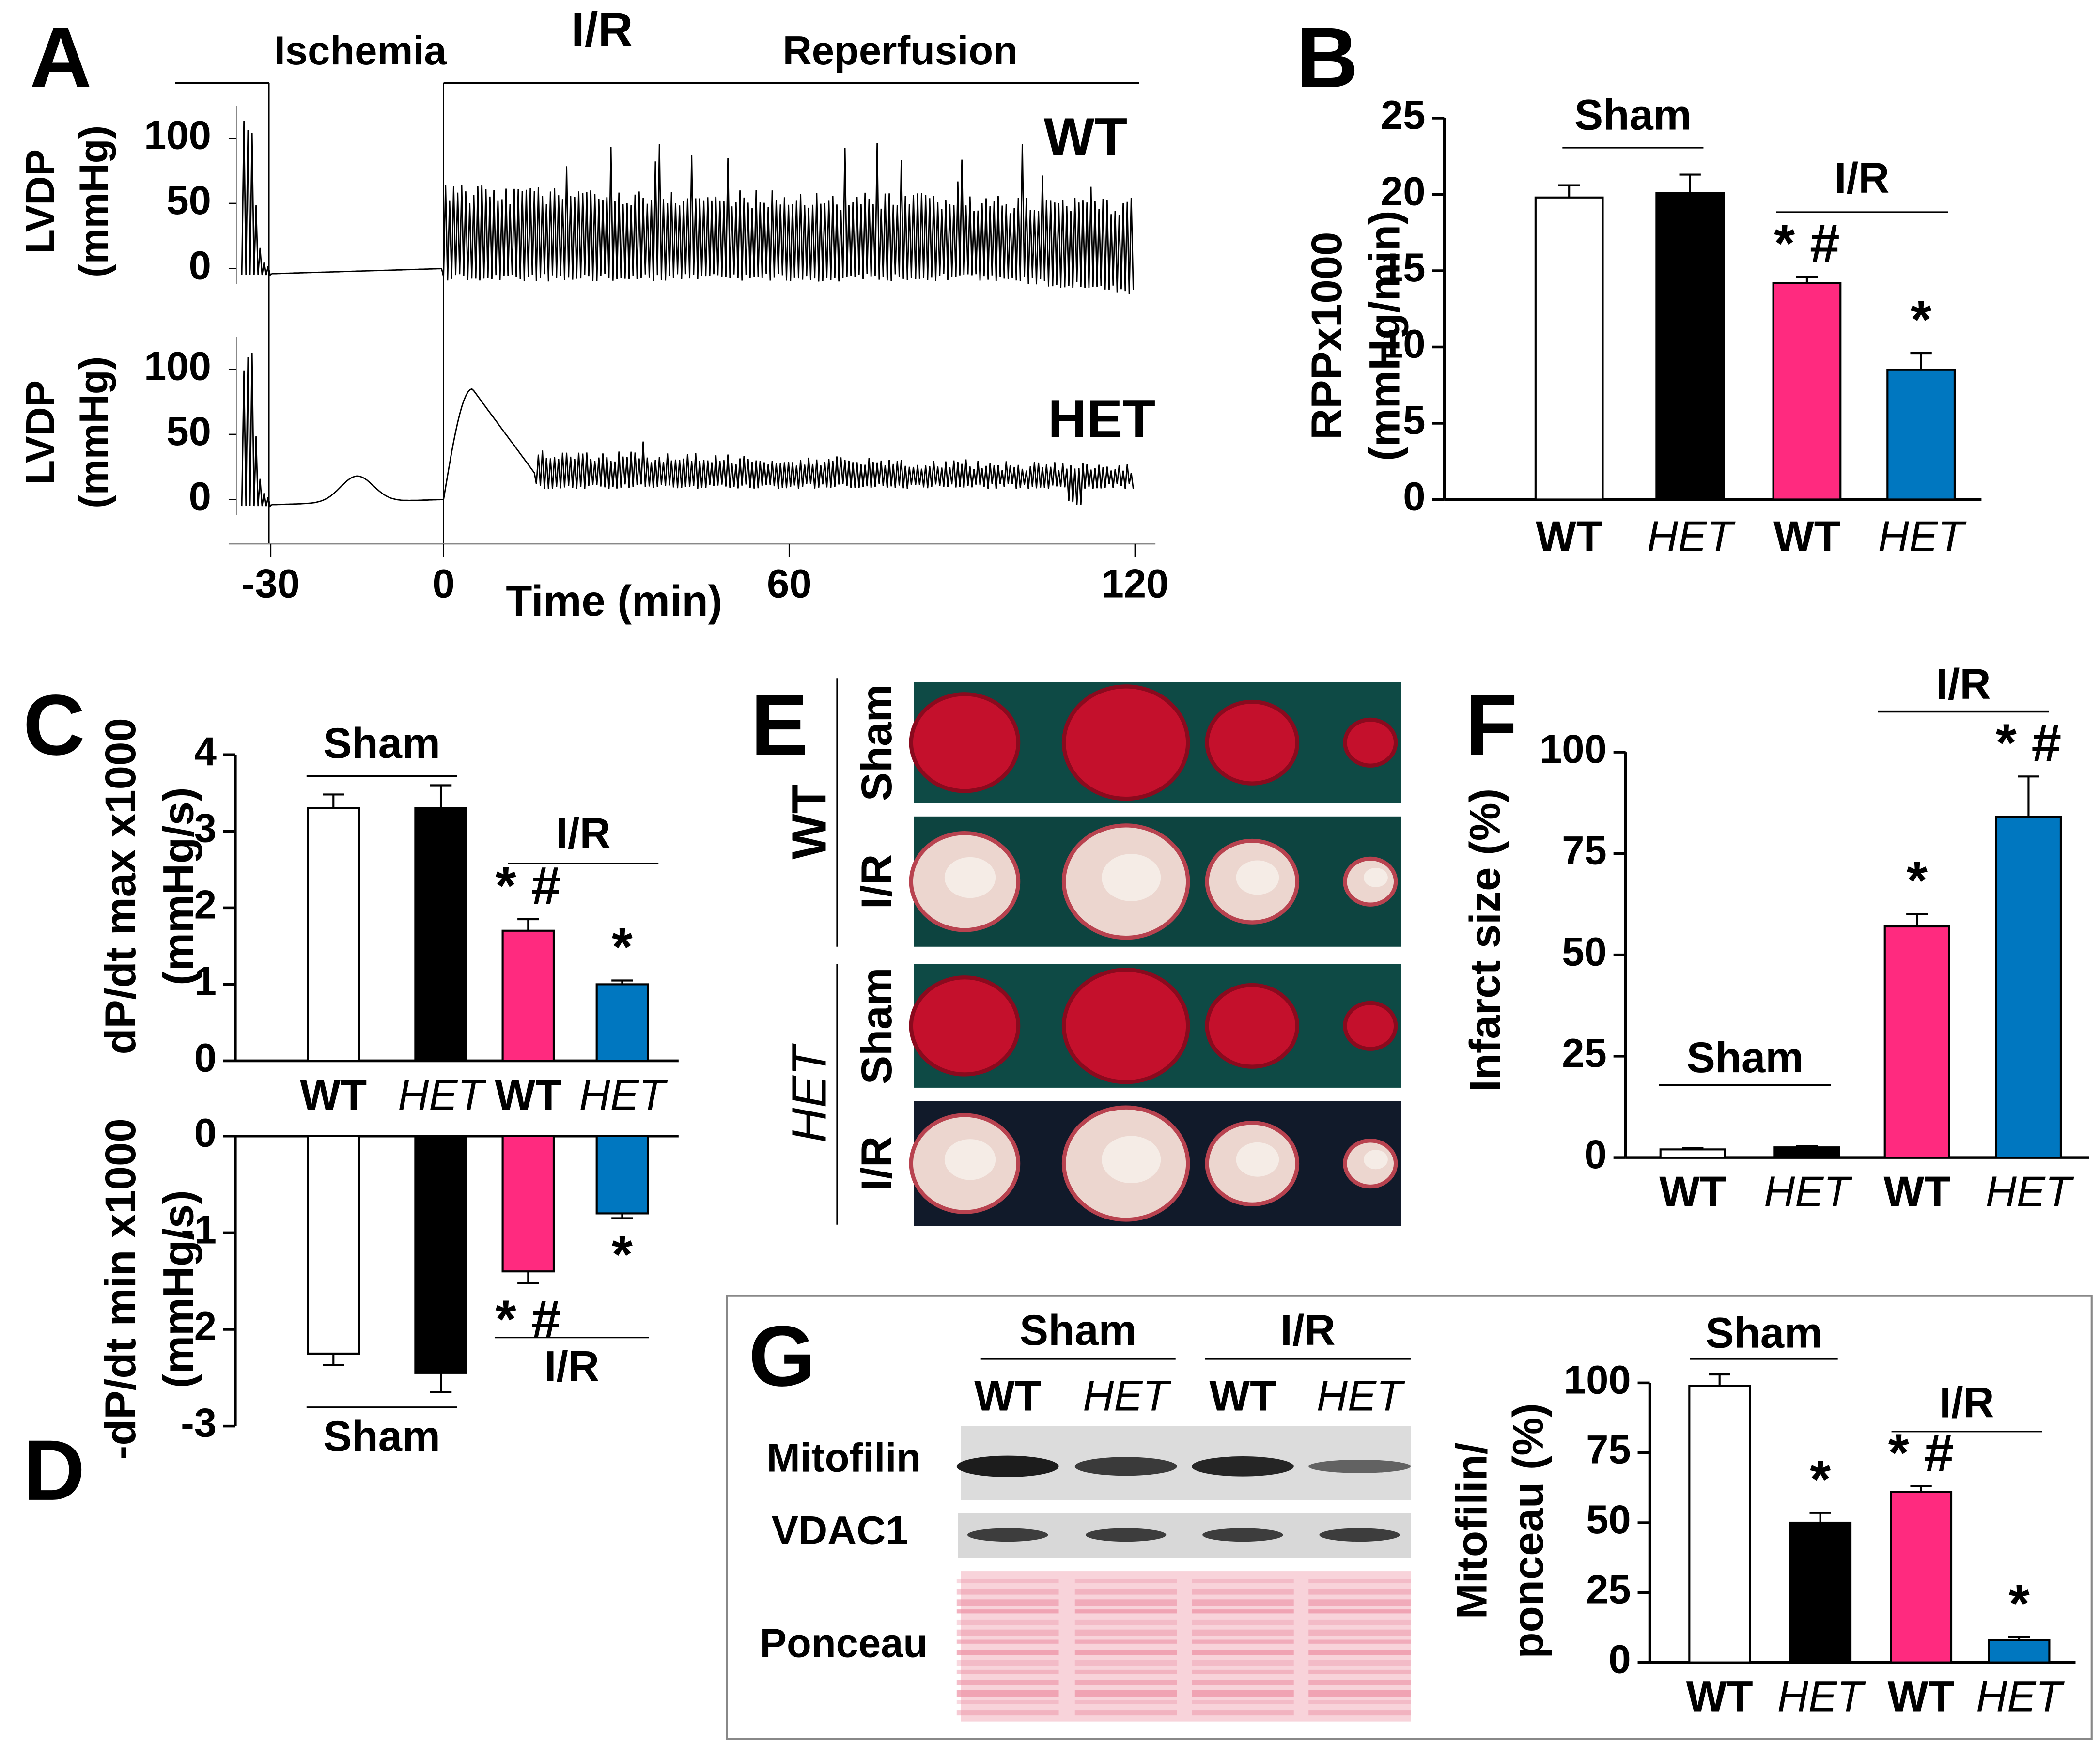  What do you see at coordinates (271, 583) in the screenshot?
I see `x-tick-label: -30` at bounding box center [271, 583].